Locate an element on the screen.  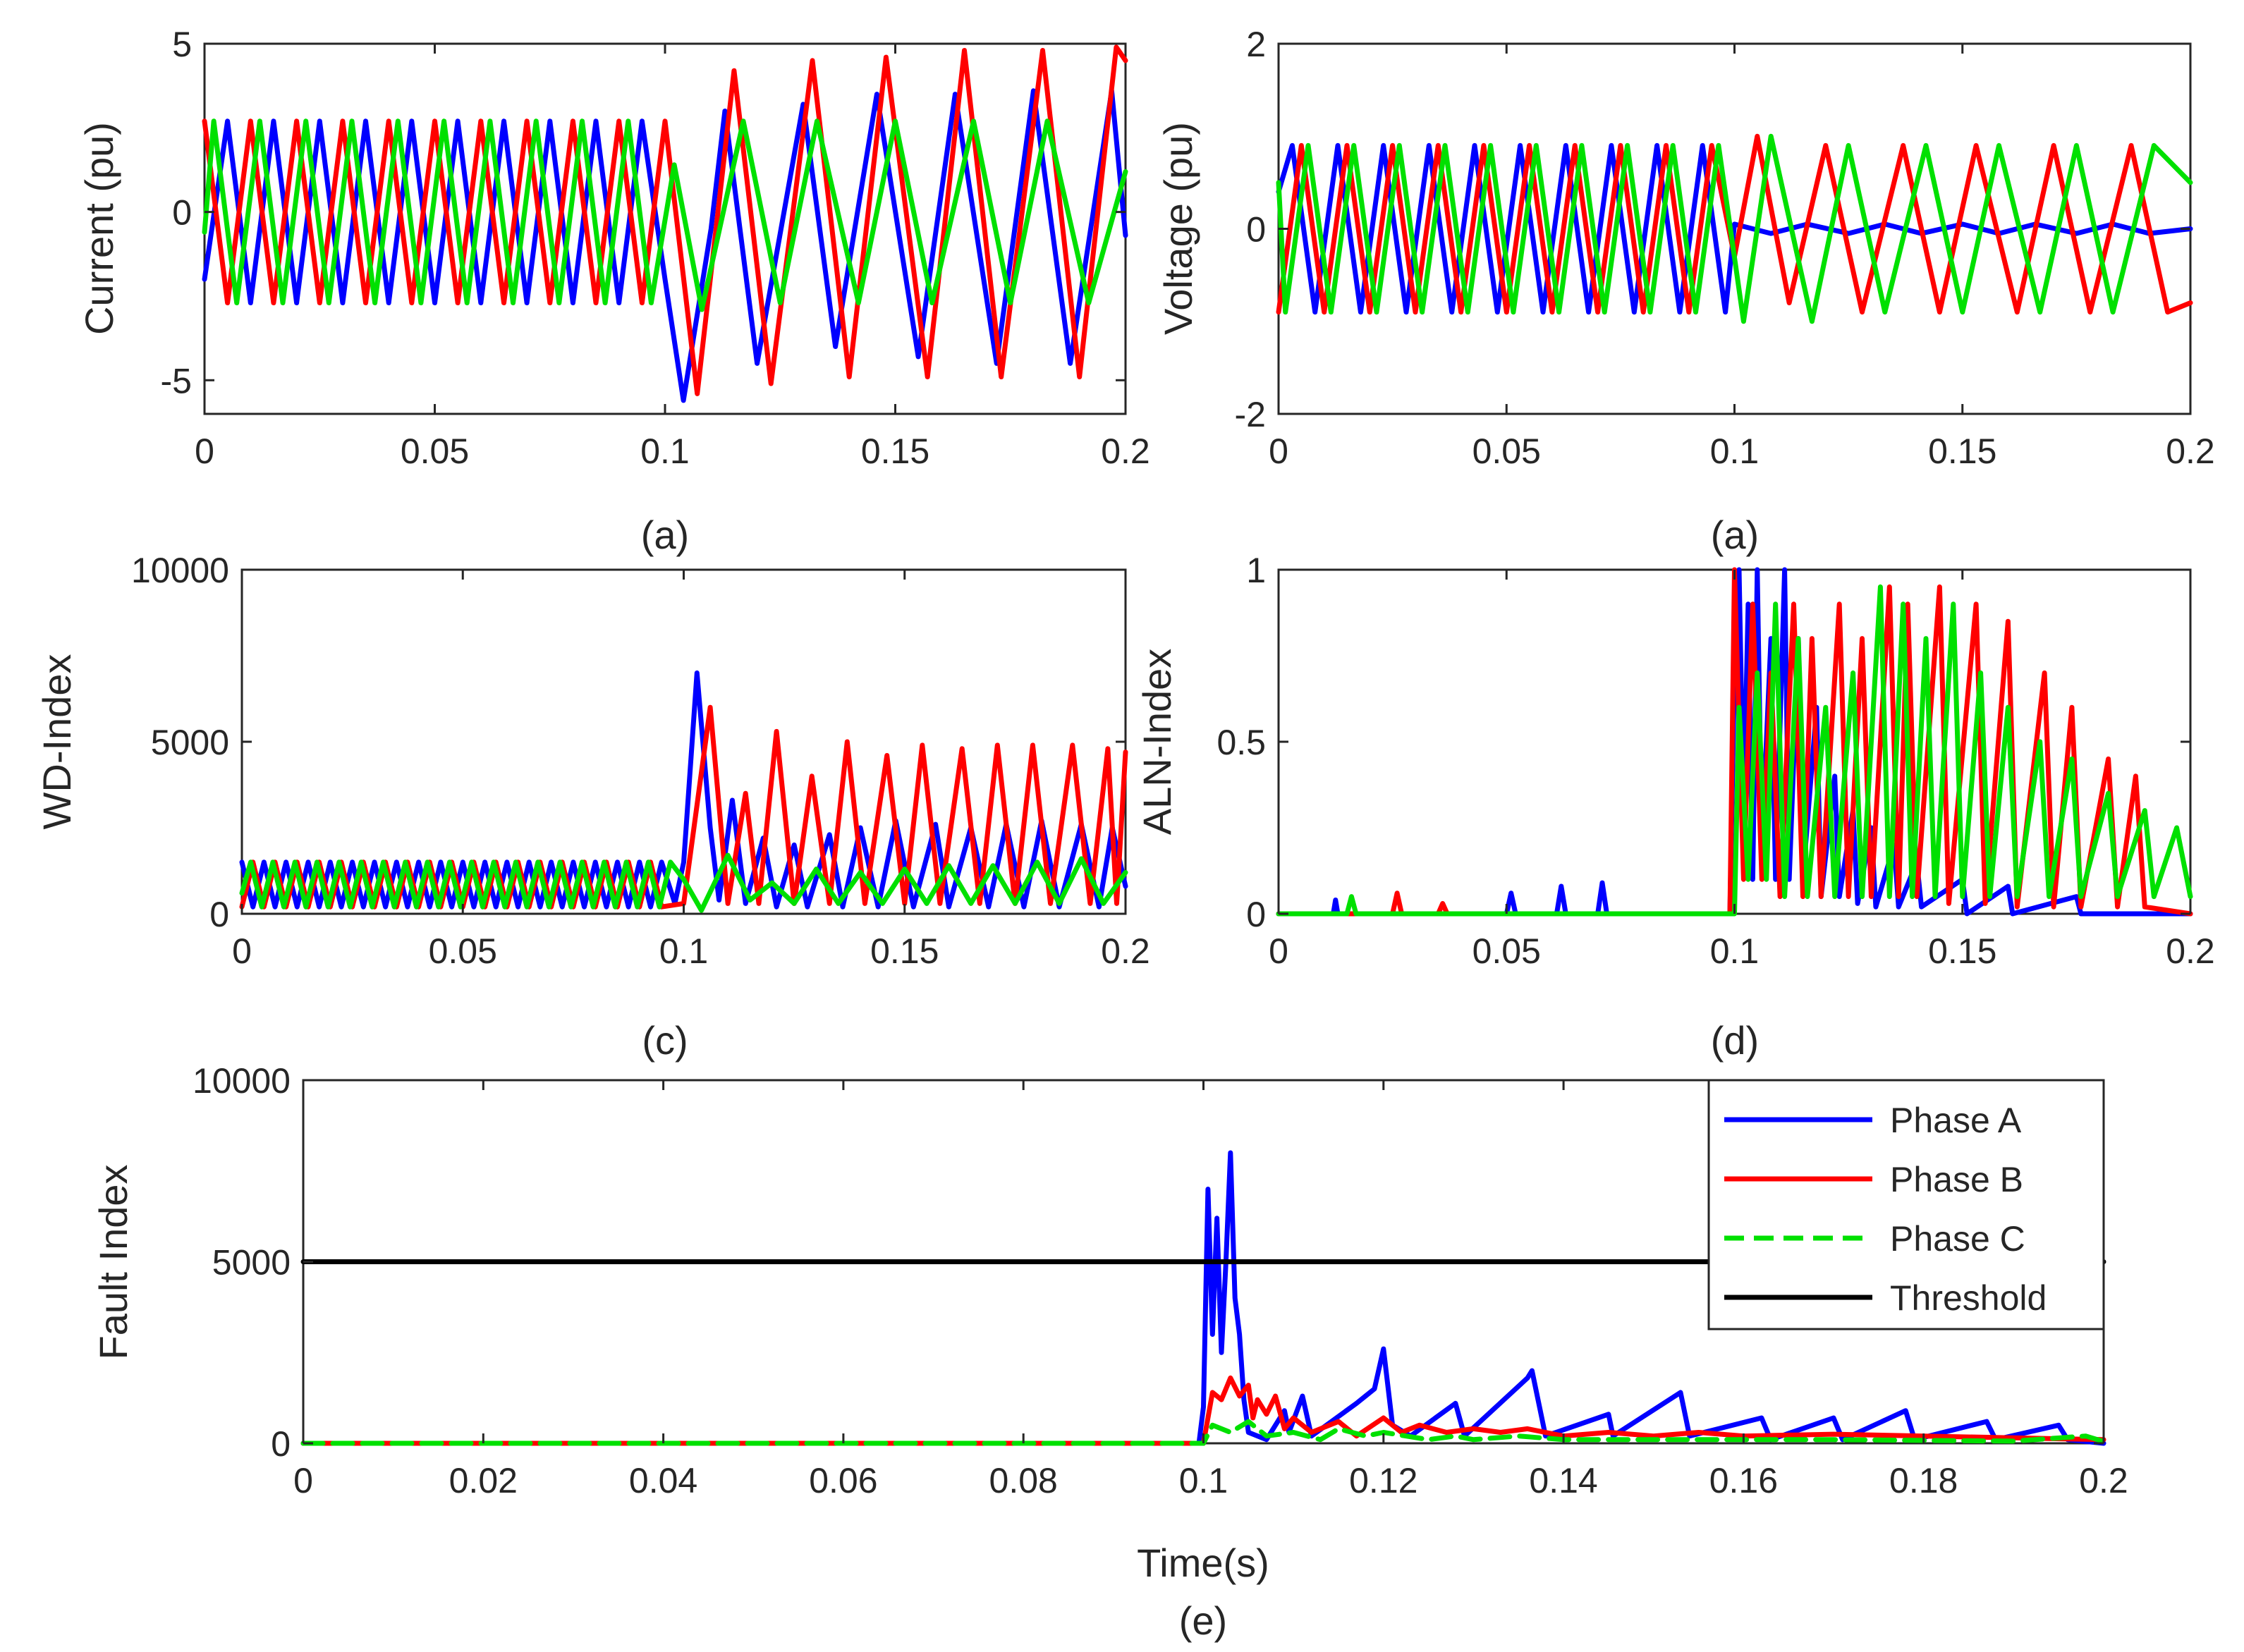
tick-layer-current: 0 0.05 0.1 0.15 0.2-505 is located at coordinates (655, 248).